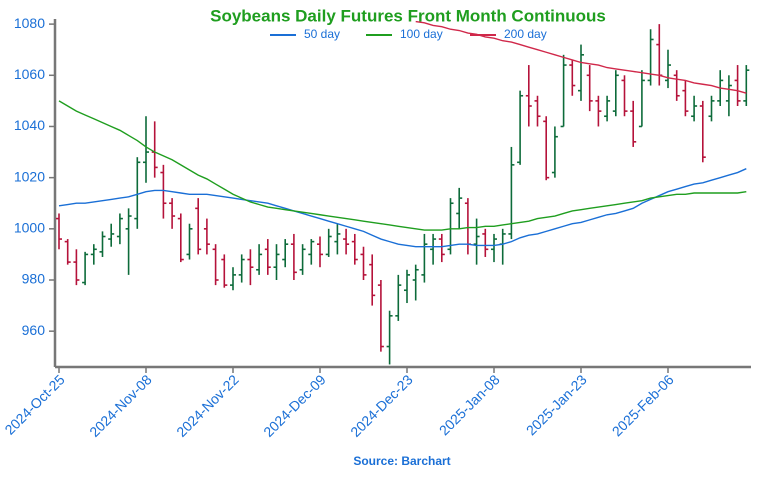 The height and width of the screenshot is (479, 759). I want to click on x-tick-label: 2024-Oct-25, so click(34, 404).